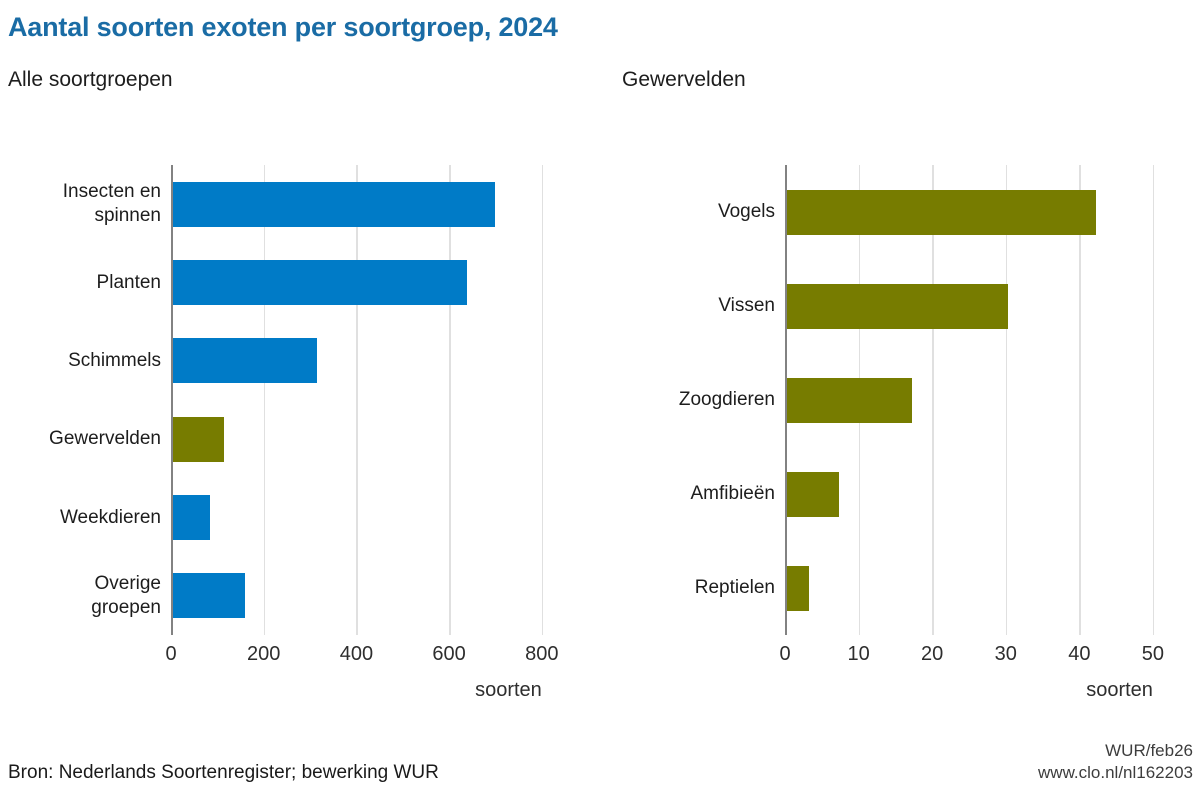 The image size is (1200, 800). What do you see at coordinates (684, 79) in the screenshot?
I see `chart-subtitle-gewervelden: Gewervelden` at bounding box center [684, 79].